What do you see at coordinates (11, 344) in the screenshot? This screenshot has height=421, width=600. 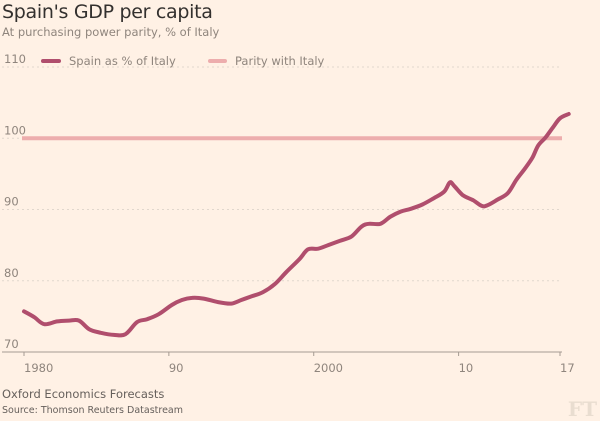 I see `y-tick-label: 70` at bounding box center [11, 344].